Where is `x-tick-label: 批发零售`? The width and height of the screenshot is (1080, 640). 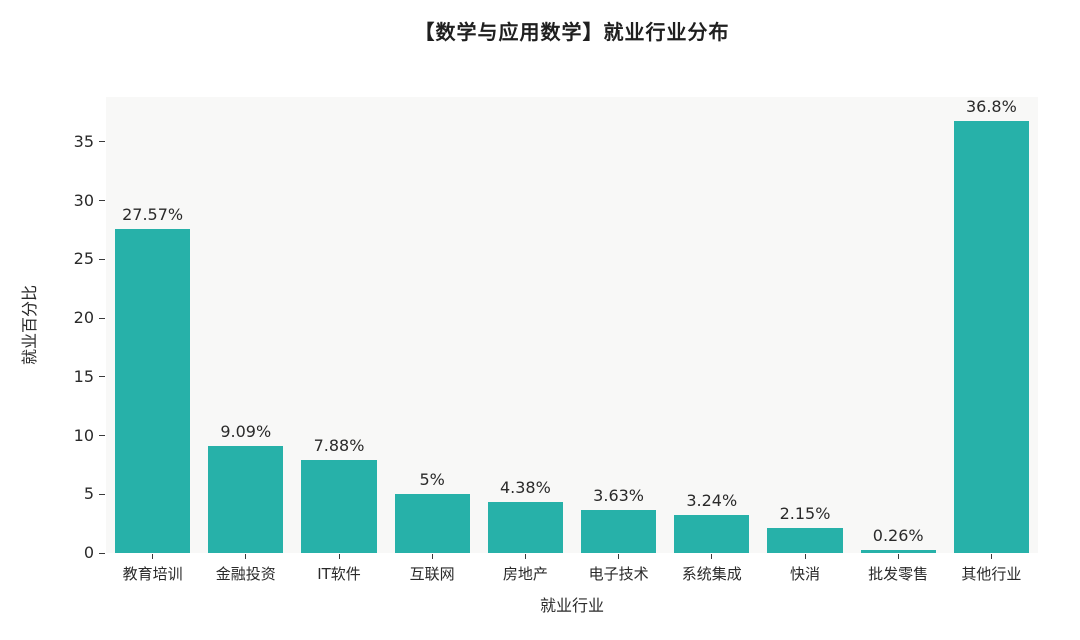 x-tick-label: 批发零售 is located at coordinates (898, 574).